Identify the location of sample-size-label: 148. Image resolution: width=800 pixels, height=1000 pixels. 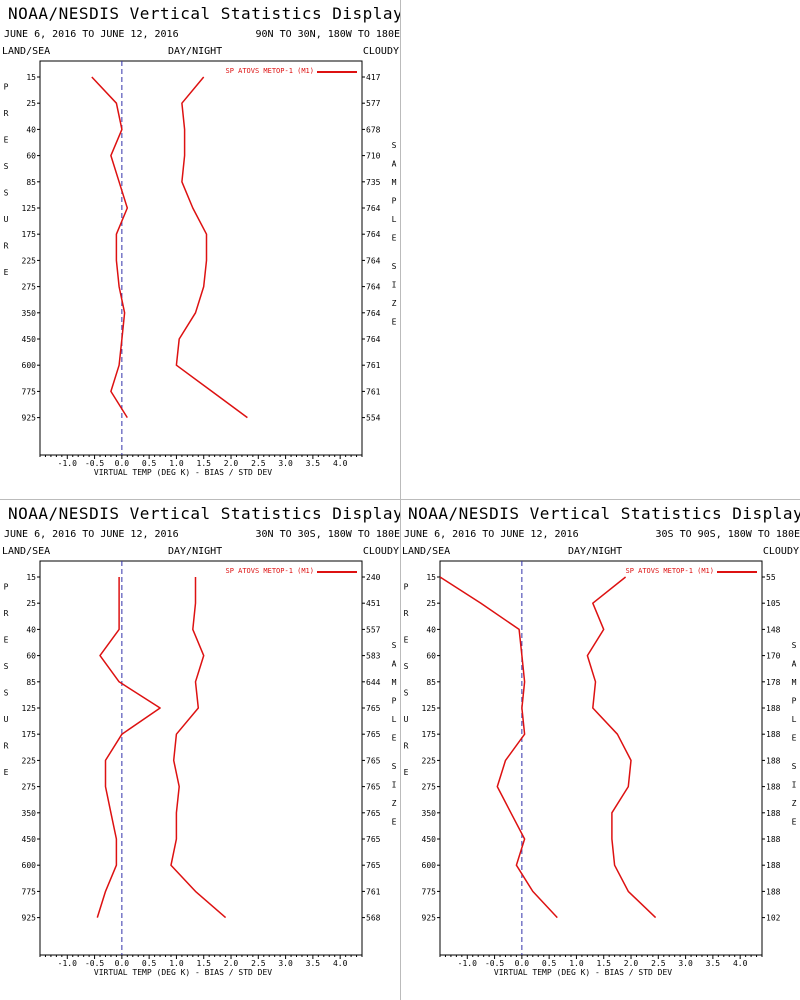
(773, 629).